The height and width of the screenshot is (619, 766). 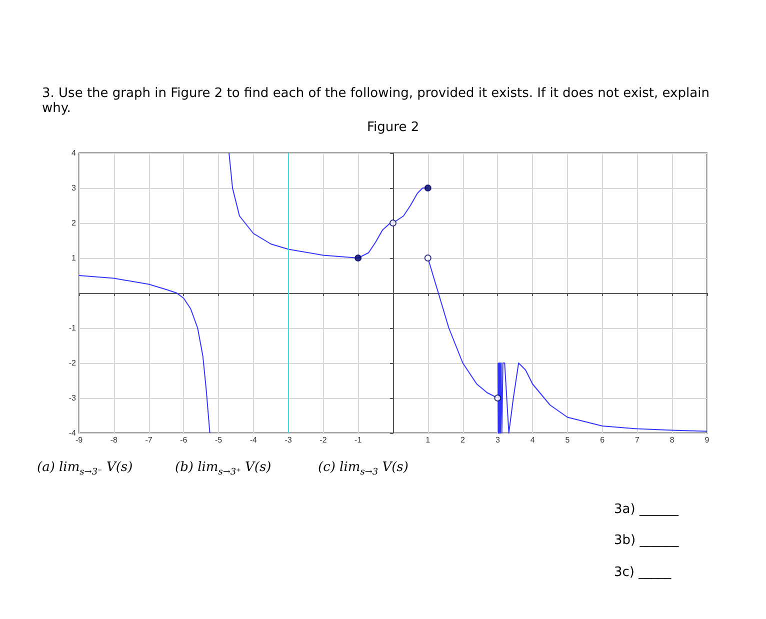 I want to click on x-tick-label: -3, so click(x=288, y=440).